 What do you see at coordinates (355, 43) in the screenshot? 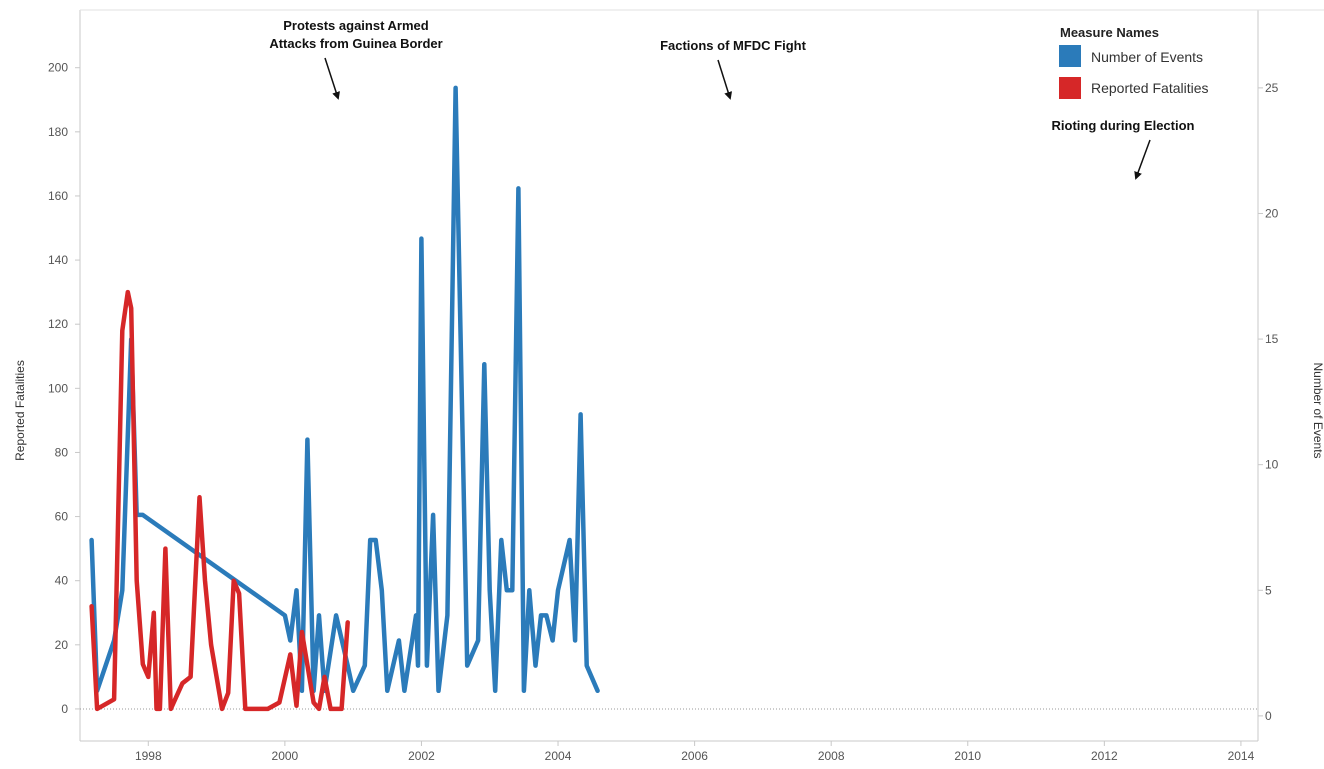
I see `annotation-protests-text: Attacks from Guinea Border` at bounding box center [355, 43].